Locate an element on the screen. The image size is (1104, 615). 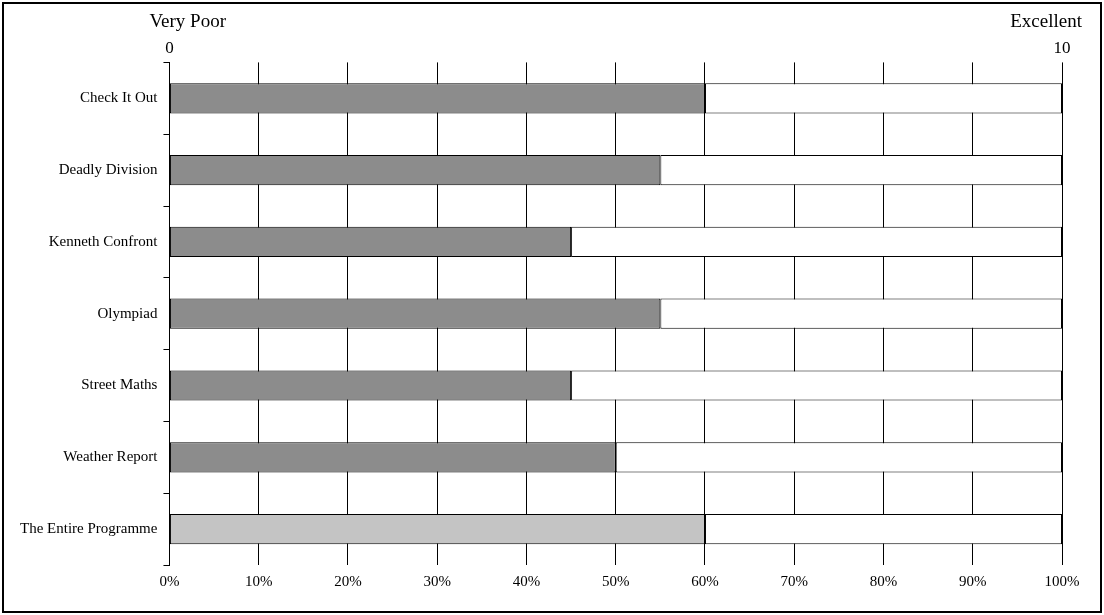
text: Excellent is located at coordinates (1046, 21).